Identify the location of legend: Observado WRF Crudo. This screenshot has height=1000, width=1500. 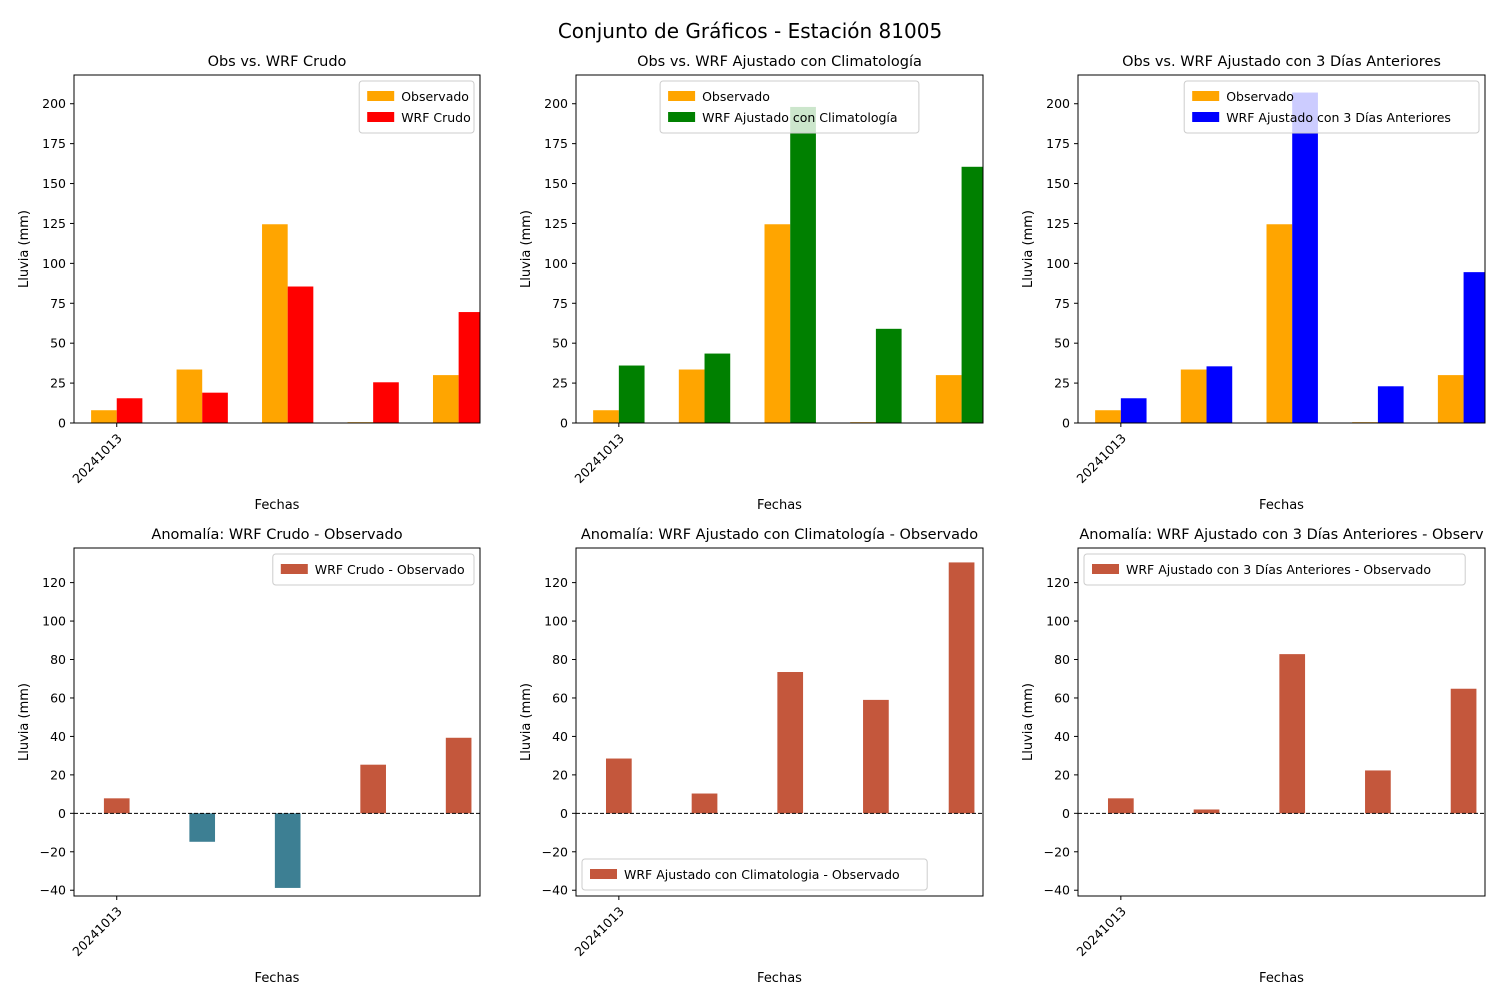
(416, 107).